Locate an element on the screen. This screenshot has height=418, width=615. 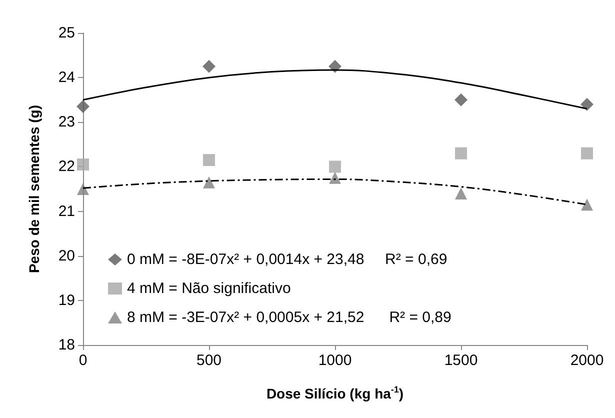
x-tick-label: 1500 is located at coordinates (461, 360).